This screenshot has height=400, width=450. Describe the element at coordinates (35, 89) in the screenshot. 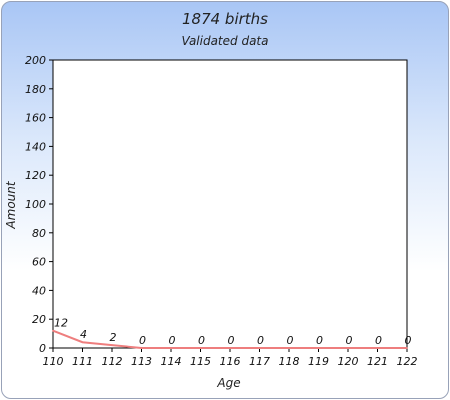

I see `y-tick-label: 180` at that location.